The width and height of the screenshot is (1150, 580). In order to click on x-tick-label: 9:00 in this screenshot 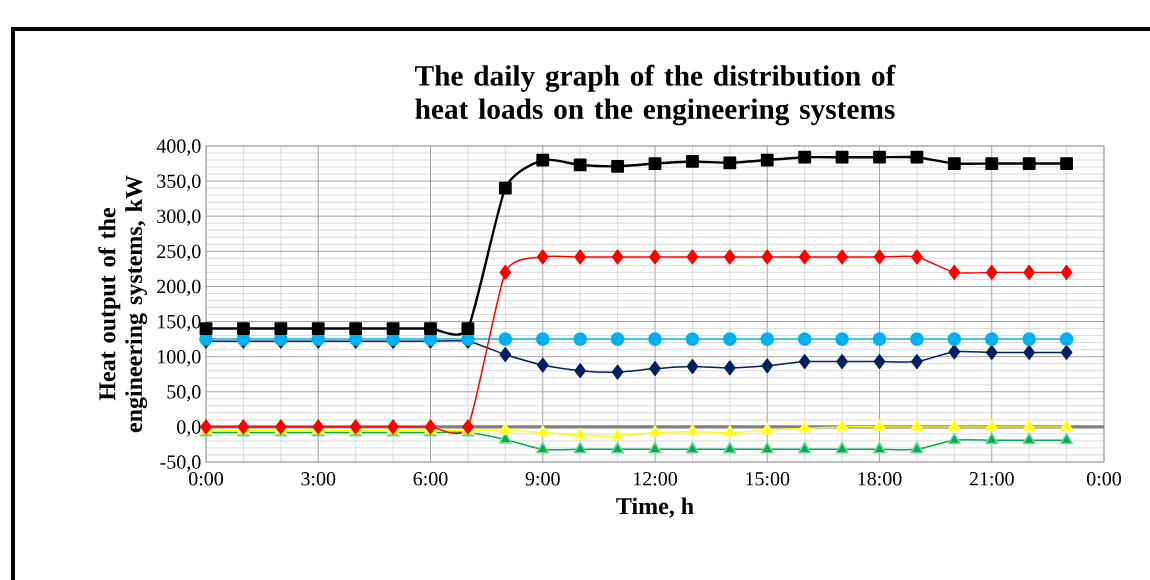, I will do `click(542, 479)`.